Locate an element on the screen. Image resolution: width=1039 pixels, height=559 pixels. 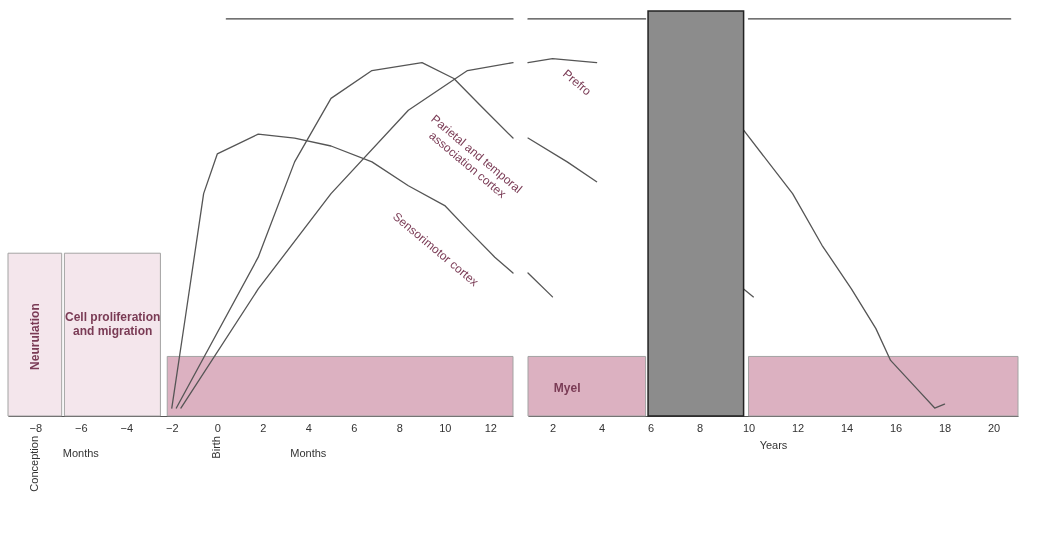
x-tick-label: −4 is located at coordinates (127, 427).